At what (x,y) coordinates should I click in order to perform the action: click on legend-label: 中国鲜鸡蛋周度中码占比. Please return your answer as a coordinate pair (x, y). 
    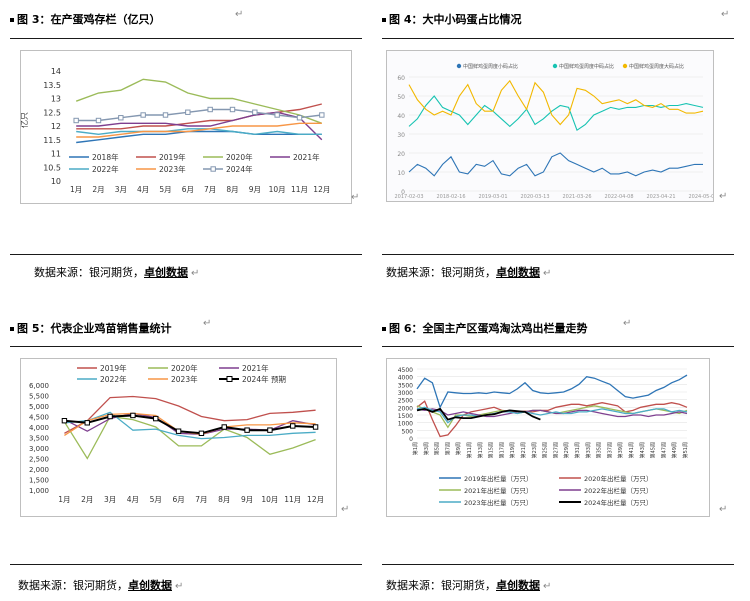
    Looking at the image, I should click on (586, 66).